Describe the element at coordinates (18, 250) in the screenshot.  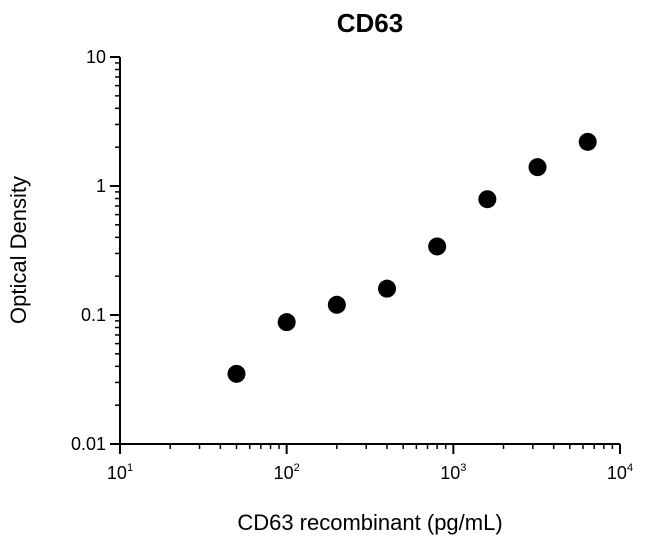
I see `y-axis-label: Optical Density` at that location.